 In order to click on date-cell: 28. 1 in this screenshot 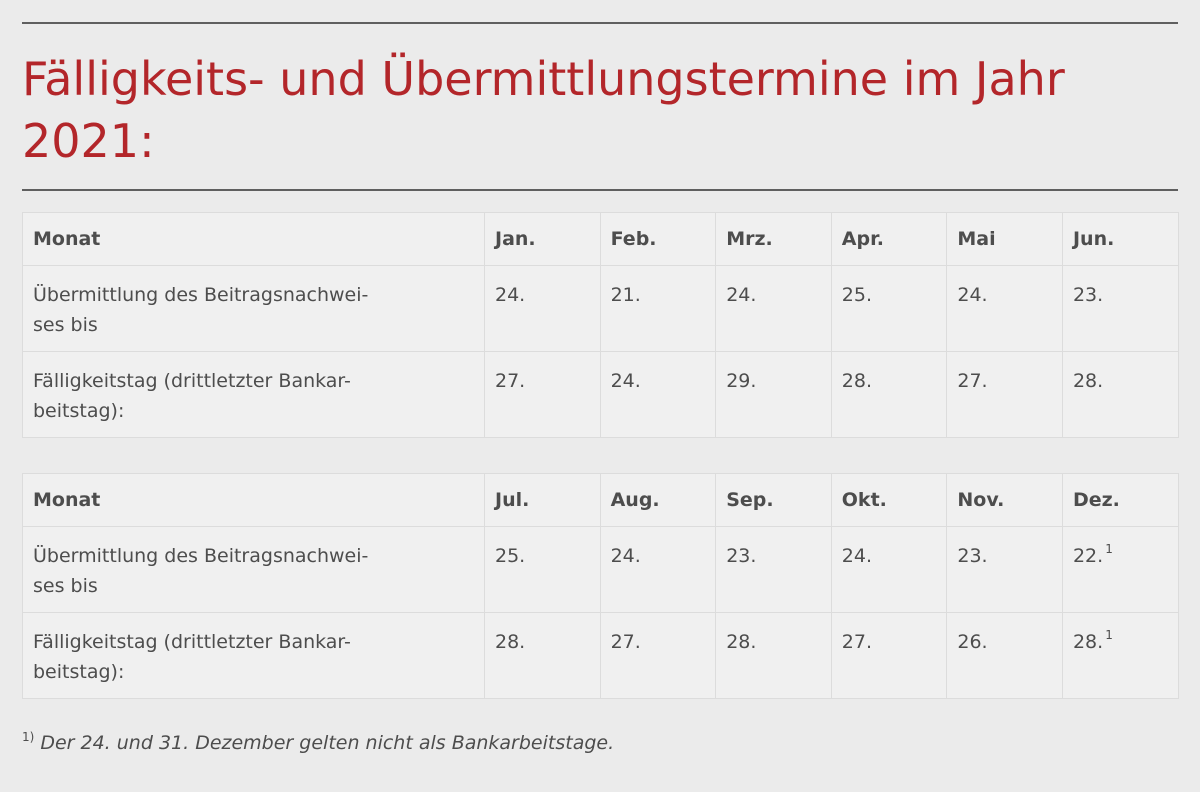, I will do `click(1120, 655)`.